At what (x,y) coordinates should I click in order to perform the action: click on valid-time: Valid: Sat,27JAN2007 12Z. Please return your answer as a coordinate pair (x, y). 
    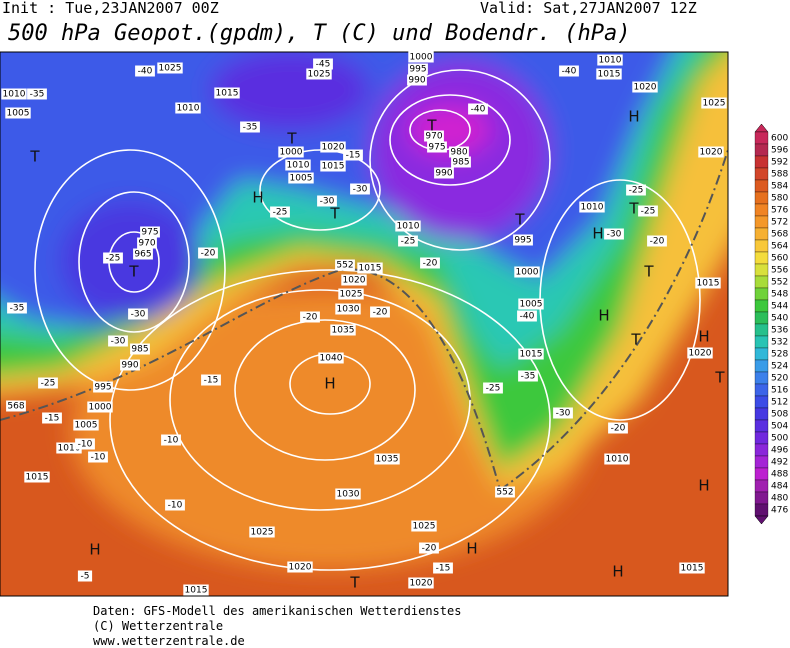
    Looking at the image, I should click on (588, 8).